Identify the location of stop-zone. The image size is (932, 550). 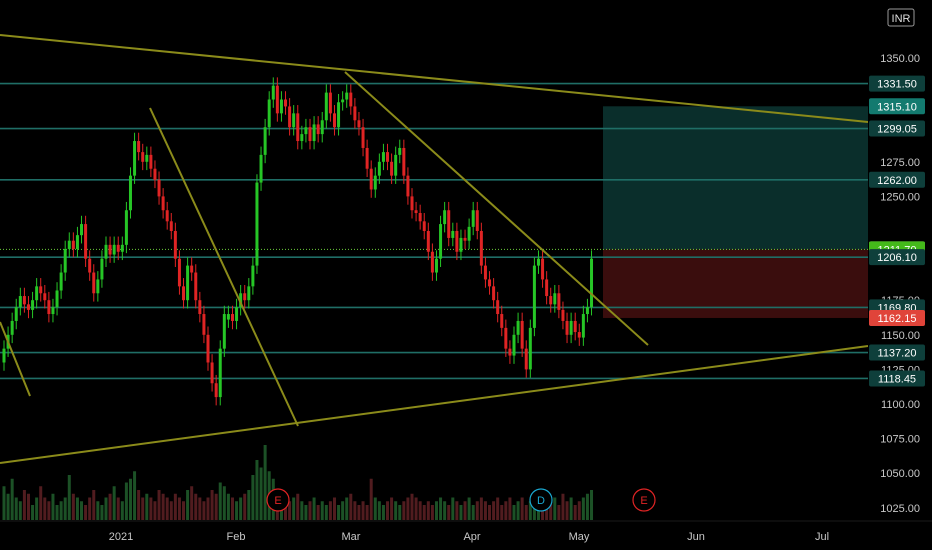
(735, 283).